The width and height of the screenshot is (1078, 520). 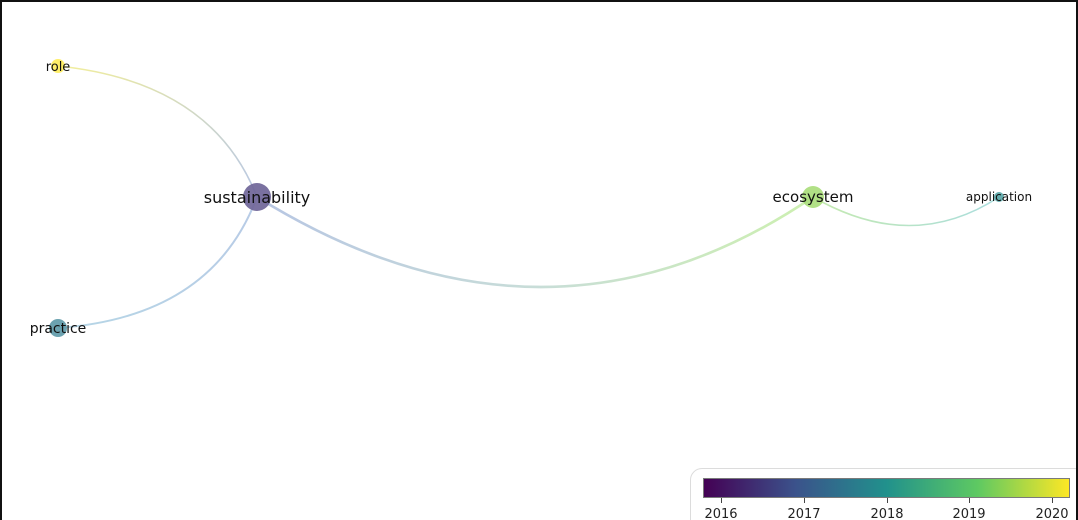 I want to click on node-role, so click(x=58, y=66).